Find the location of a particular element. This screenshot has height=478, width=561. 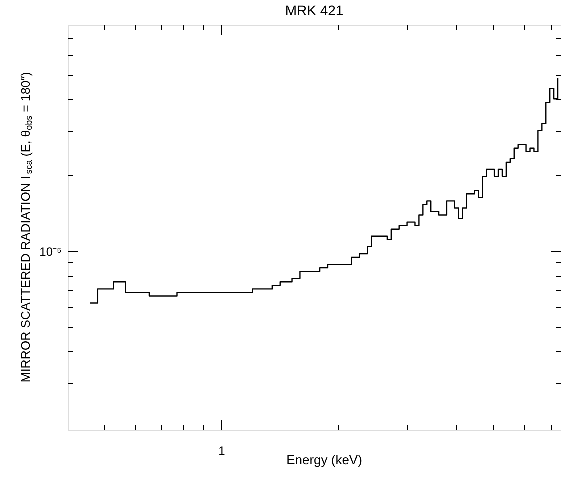

y-axis-title: MIRROR SCATTERED RADIATION Isca (E, θobs = 180″) is located at coordinates (26, 227).